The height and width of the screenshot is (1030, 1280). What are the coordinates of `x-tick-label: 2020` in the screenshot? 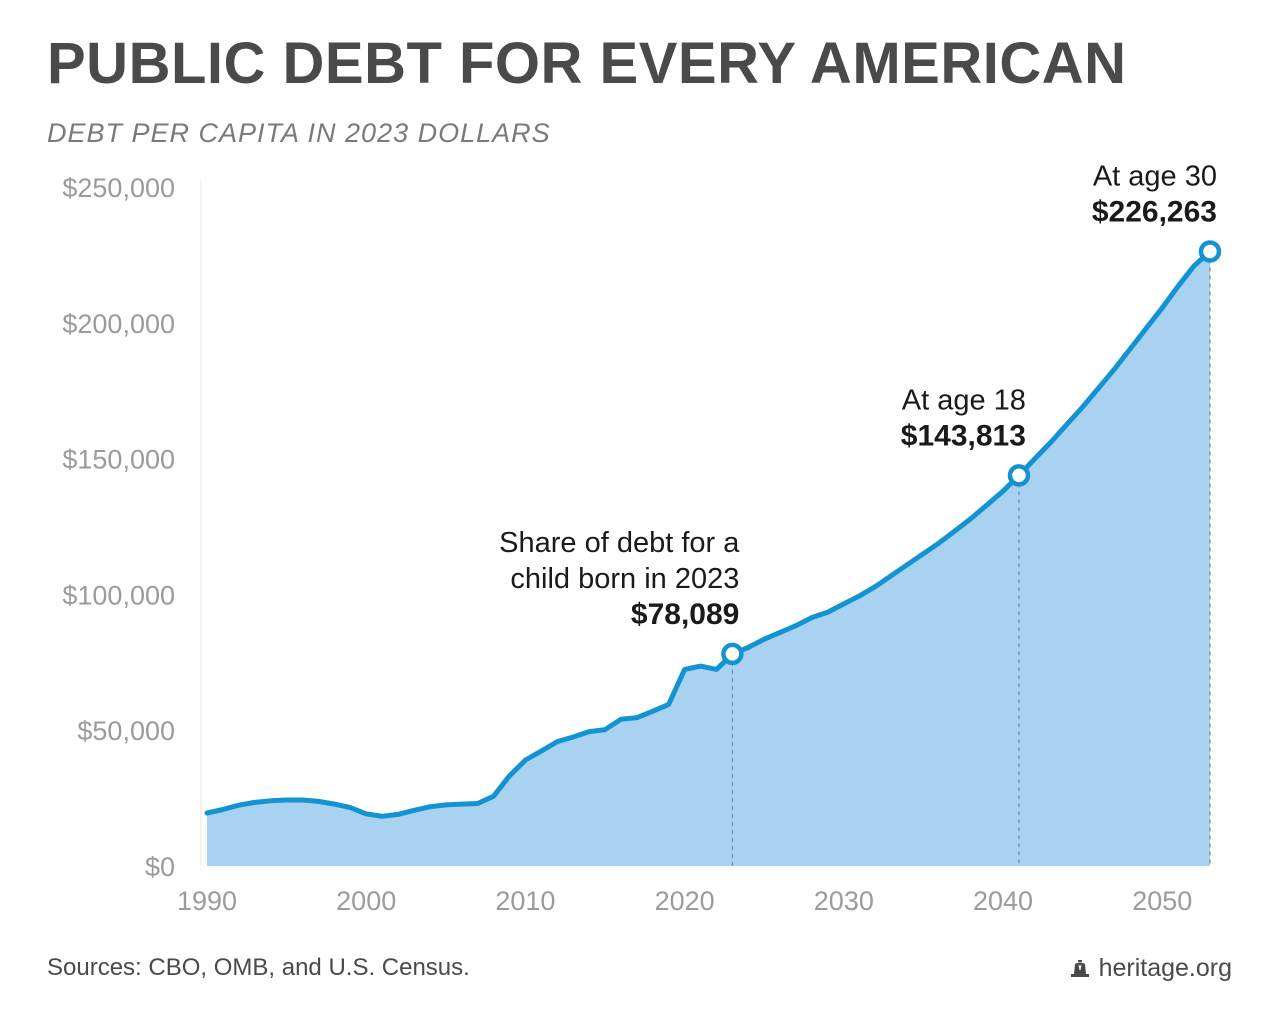 It's located at (685, 901).